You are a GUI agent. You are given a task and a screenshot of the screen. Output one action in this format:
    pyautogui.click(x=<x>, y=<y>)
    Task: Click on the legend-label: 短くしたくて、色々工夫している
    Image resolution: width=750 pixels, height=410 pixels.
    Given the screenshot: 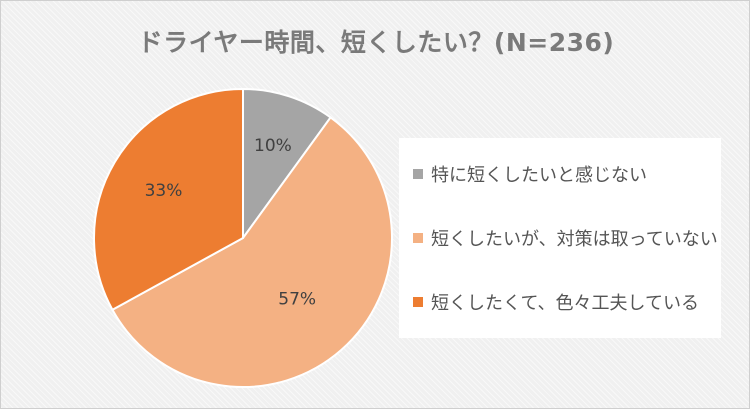 What is the action you would take?
    pyautogui.click(x=565, y=303)
    